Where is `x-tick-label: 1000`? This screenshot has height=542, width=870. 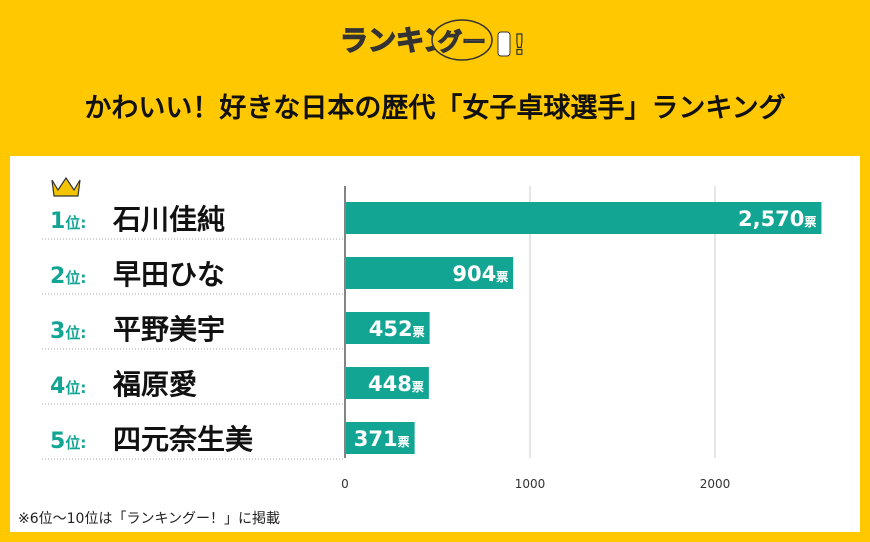 x-tick-label: 1000 is located at coordinates (530, 484).